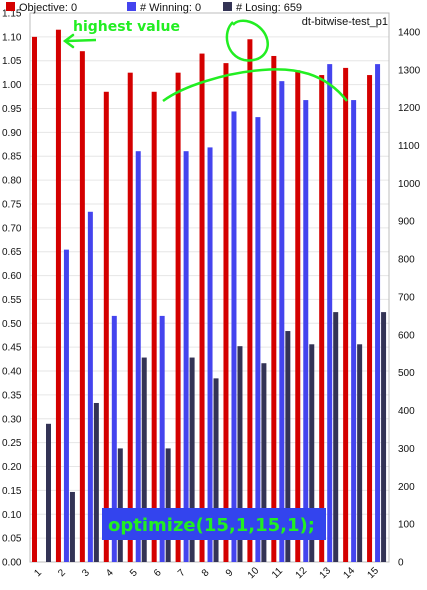  I want to click on annotation-box, so click(214, 524).